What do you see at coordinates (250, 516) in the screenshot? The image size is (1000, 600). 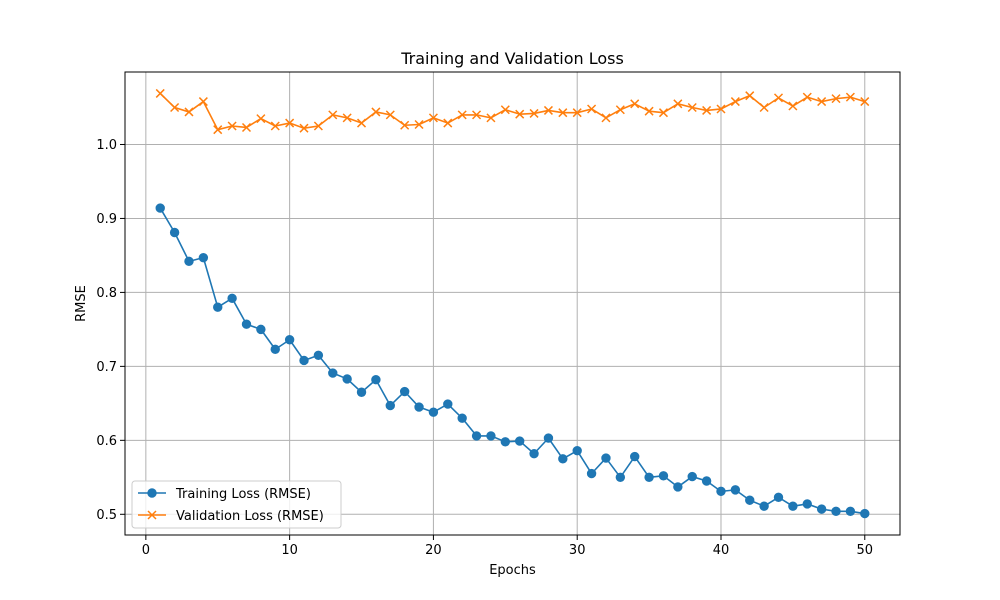 I see `legend-label-validation: Validation Loss (RMSE)` at bounding box center [250, 516].